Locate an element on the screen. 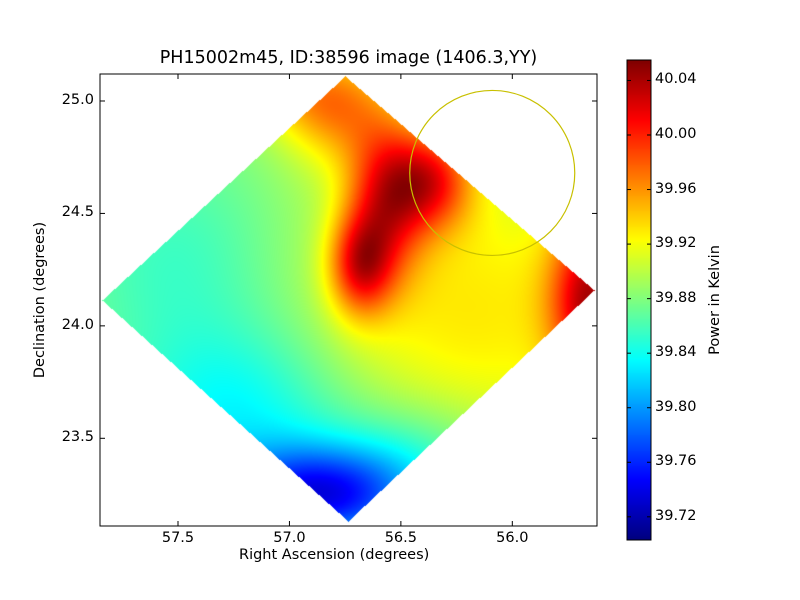 This screenshot has height=600, width=800. colorbar-tick-label: 39.76 is located at coordinates (676, 461).